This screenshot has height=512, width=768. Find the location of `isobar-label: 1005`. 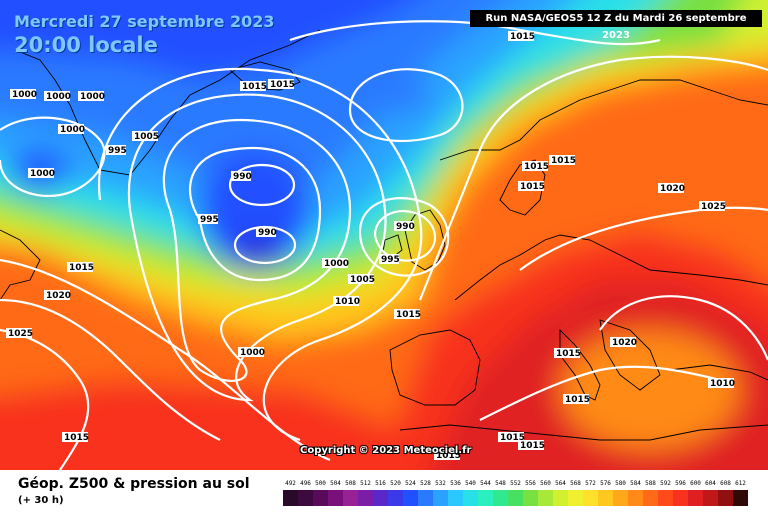

isobar-label: 1005 is located at coordinates (362, 280).